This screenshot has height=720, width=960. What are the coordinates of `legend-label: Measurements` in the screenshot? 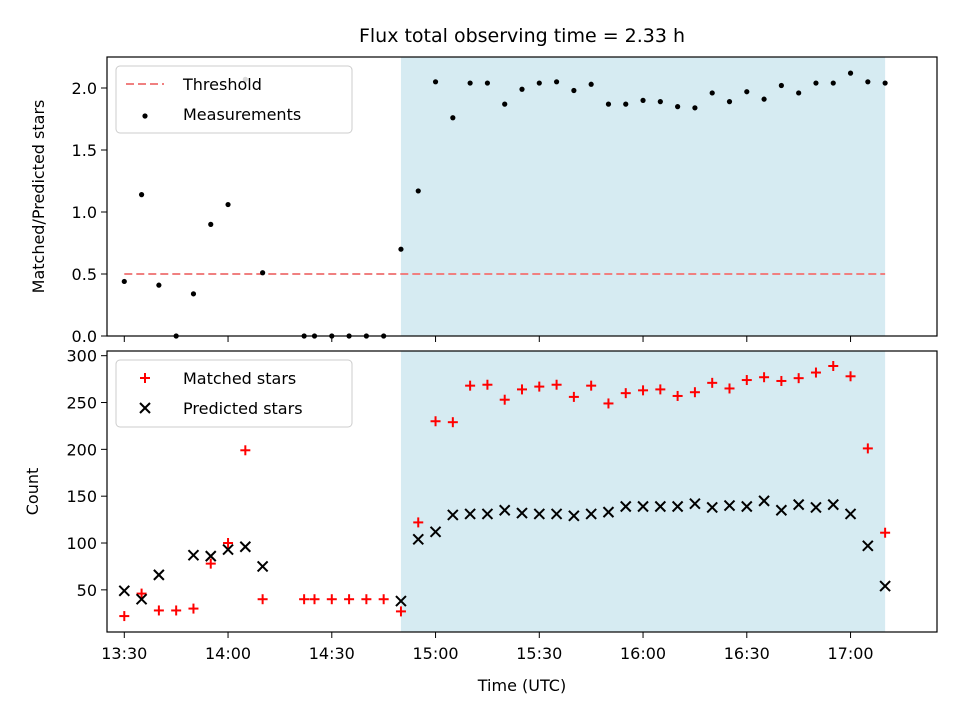 It's located at (242, 114).